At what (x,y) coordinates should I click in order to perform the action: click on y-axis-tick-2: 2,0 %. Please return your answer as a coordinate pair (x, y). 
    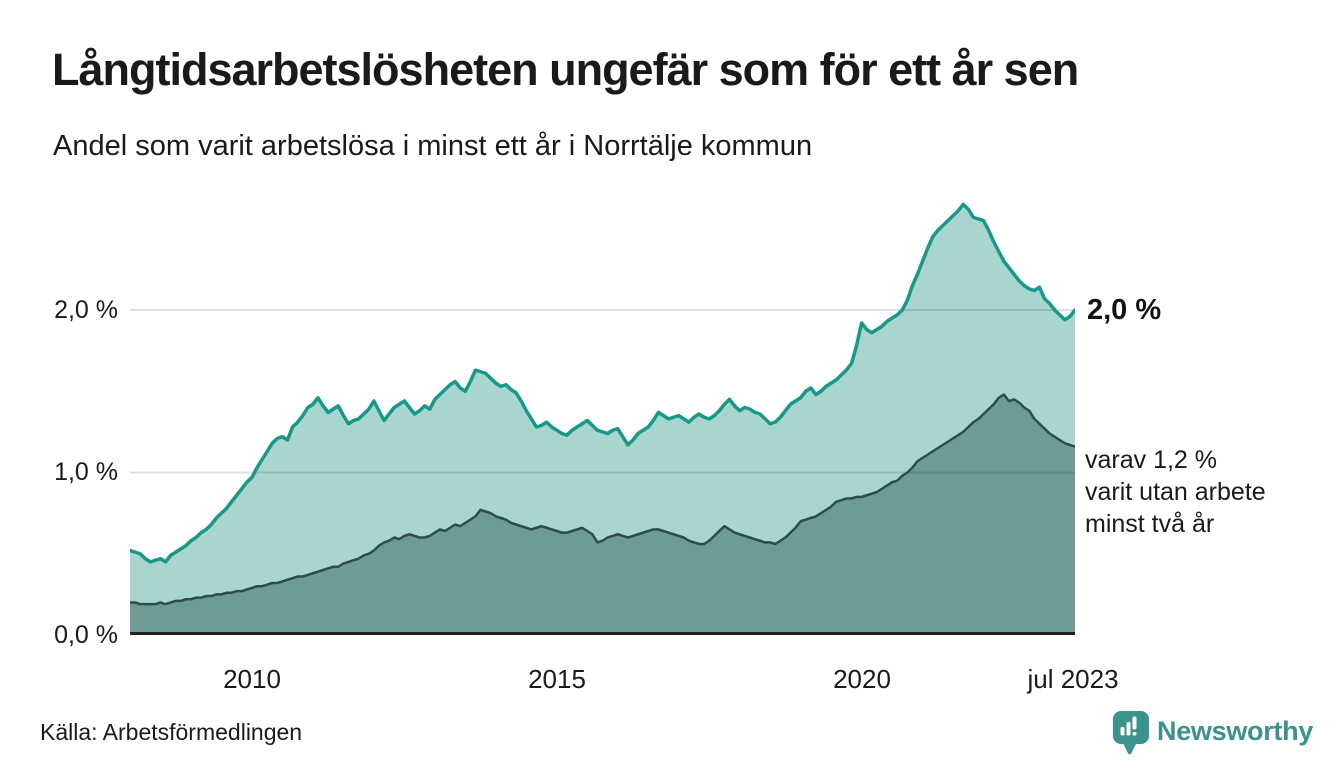
    Looking at the image, I should click on (86, 310).